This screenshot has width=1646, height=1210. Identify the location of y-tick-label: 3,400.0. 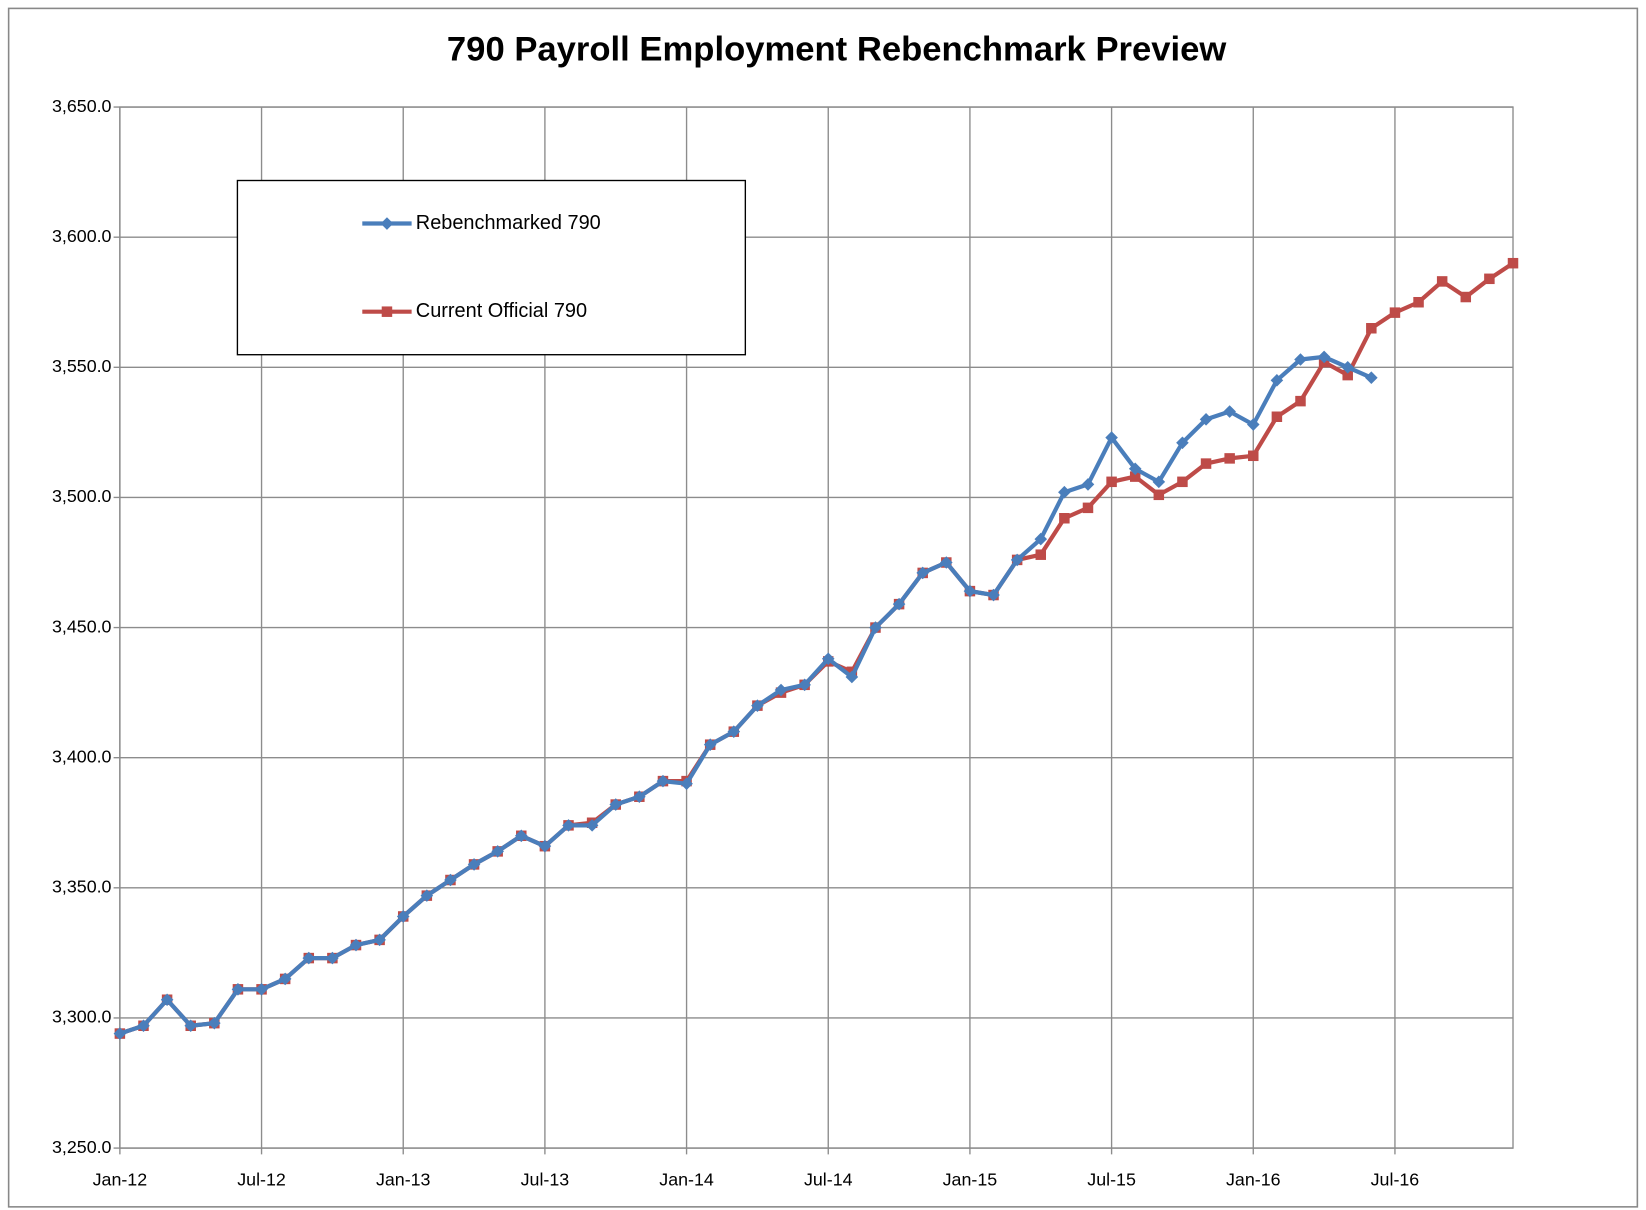
(82, 756).